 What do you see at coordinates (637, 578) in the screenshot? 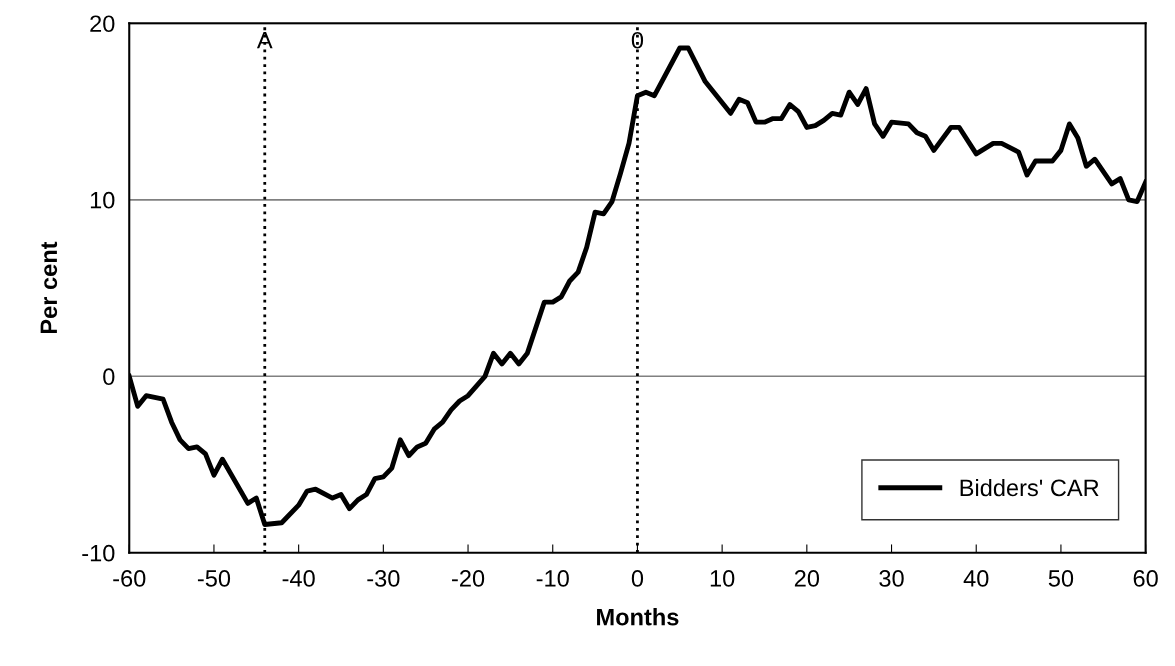
I see `x-tick-label: 0` at bounding box center [637, 578].